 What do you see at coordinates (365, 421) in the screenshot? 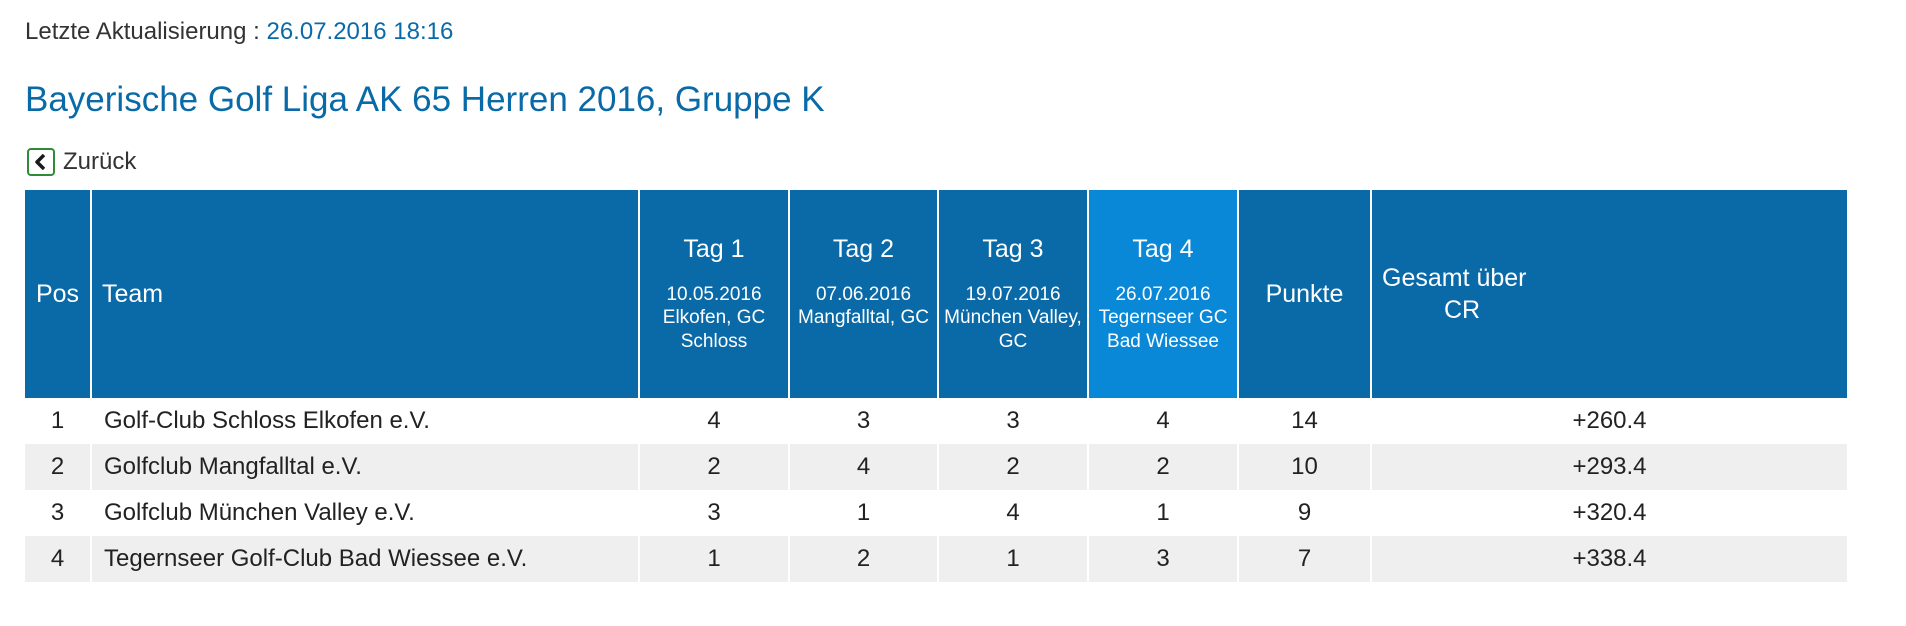
I see `cell-team: Golf-Club Schloss Elkofen e.V.` at bounding box center [365, 421].